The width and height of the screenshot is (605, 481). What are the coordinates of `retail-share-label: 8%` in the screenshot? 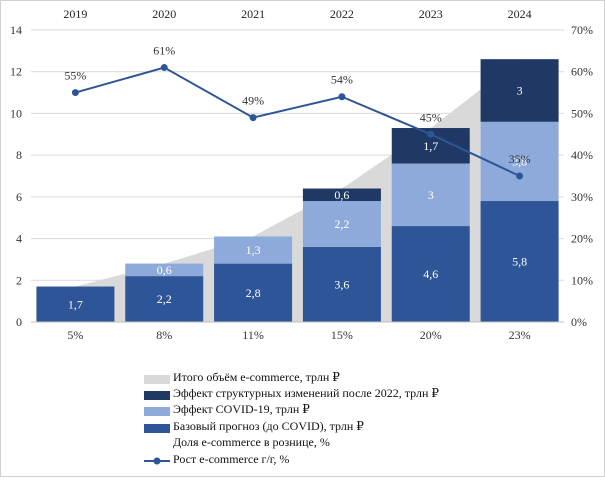 It's located at (164, 335).